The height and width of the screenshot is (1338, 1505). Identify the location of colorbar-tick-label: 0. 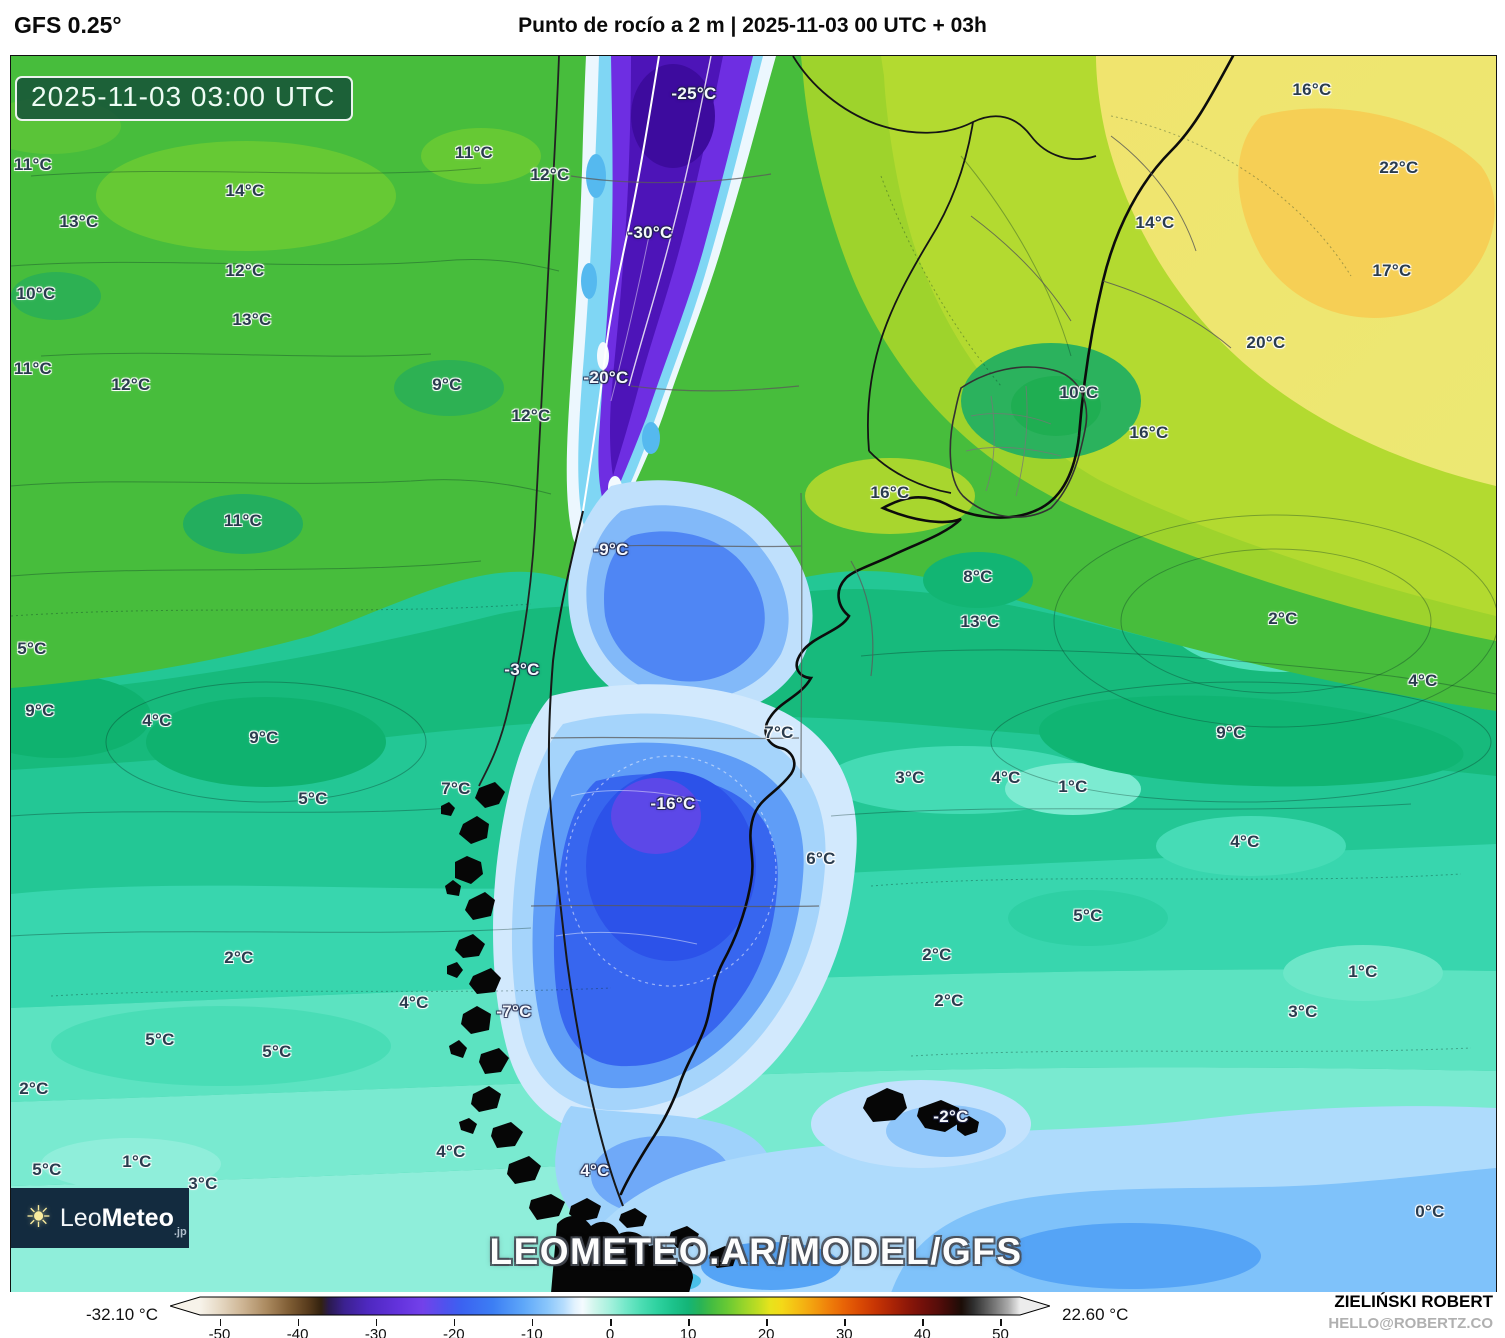
(610, 1332).